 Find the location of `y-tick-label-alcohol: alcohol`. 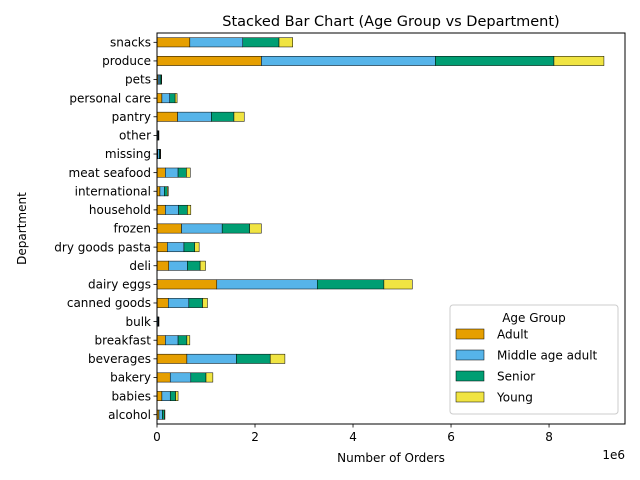

y-tick-label-alcohol: alcohol is located at coordinates (129, 415).